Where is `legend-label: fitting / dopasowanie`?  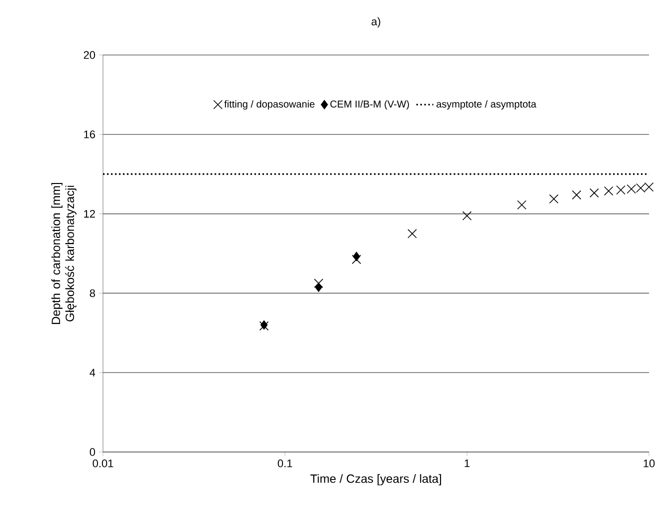 legend-label: fitting / dopasowanie is located at coordinates (269, 105).